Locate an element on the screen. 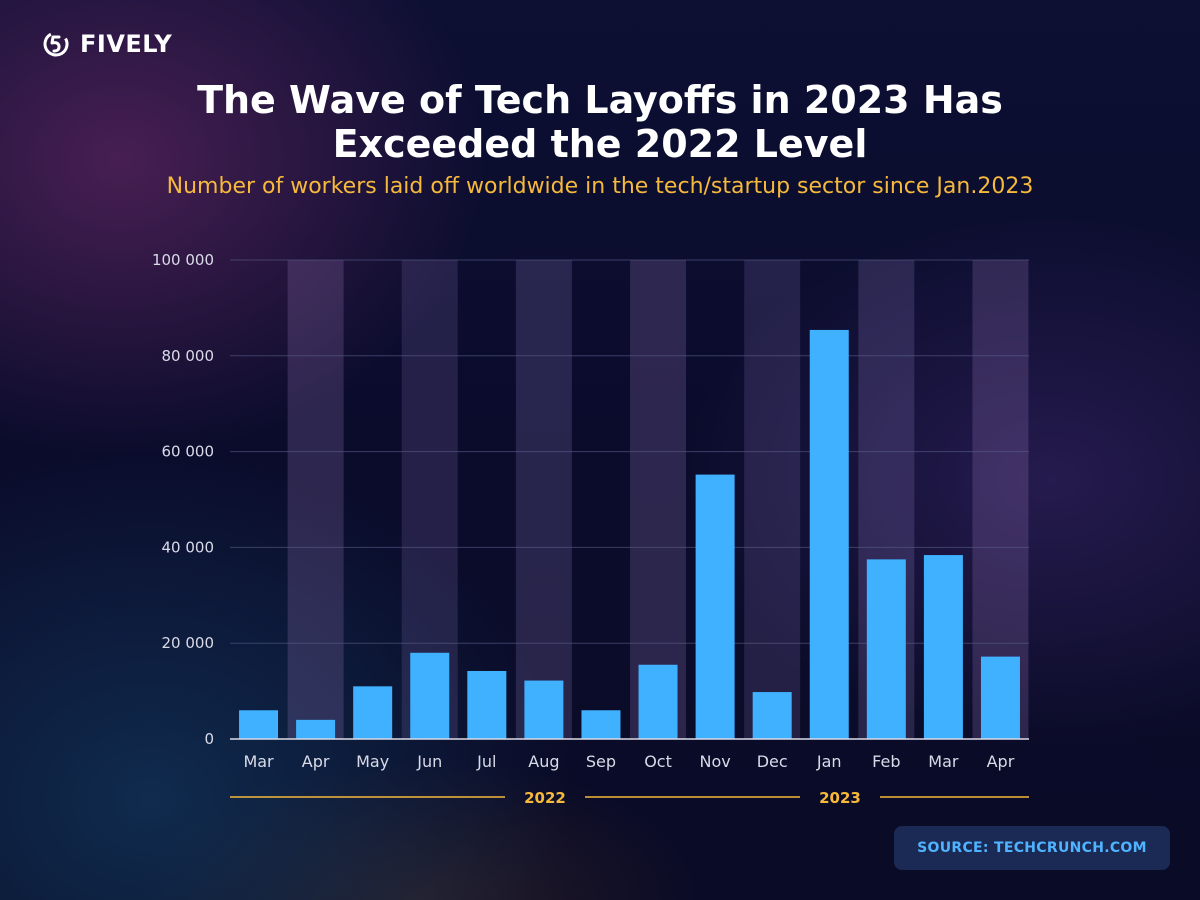  fively-logo-icon is located at coordinates (56, 44).